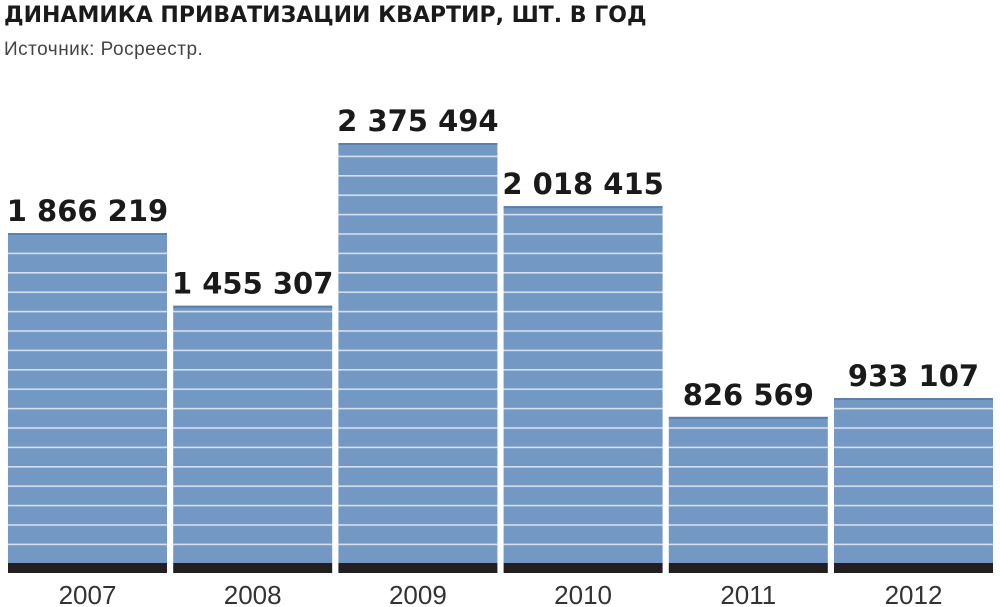 Image resolution: width=1000 pixels, height=607 pixels. What do you see at coordinates (417, 121) in the screenshot?
I see `value-label: 2 375 494` at bounding box center [417, 121].